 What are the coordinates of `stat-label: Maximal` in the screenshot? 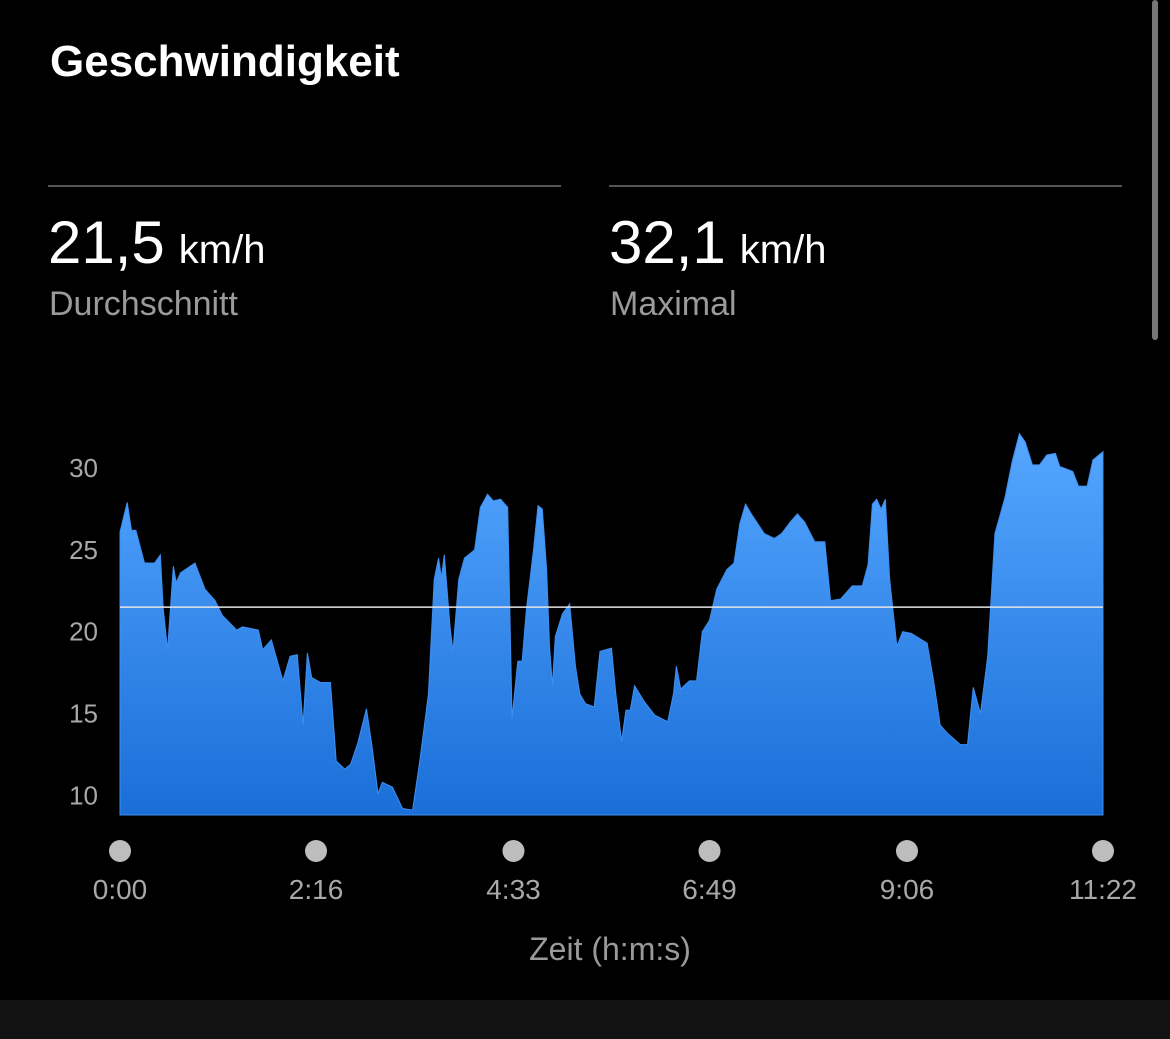 It's located at (673, 304).